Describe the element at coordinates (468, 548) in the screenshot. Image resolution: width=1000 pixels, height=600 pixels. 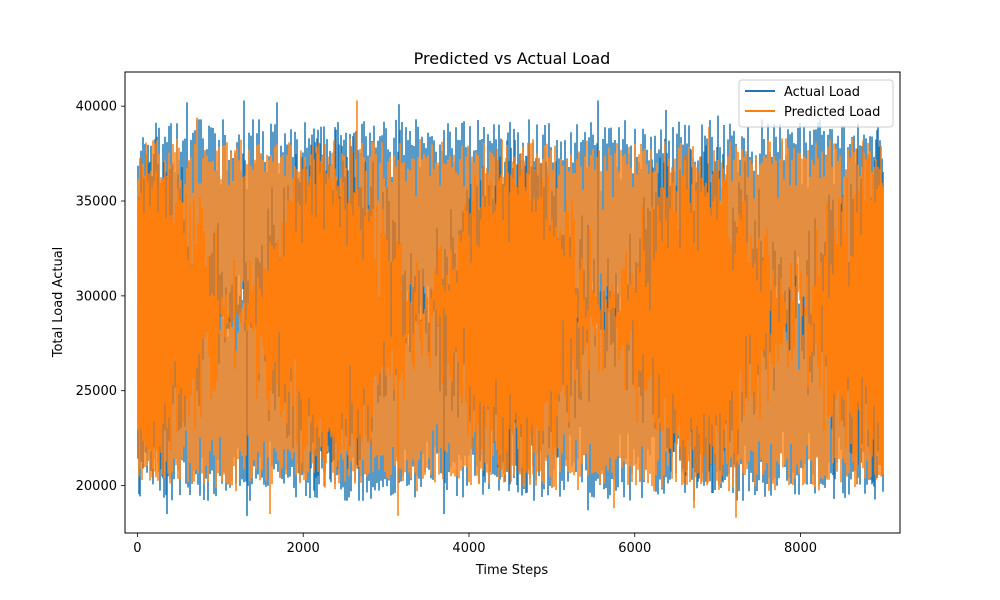
I see `x-tick-label: 4000` at that location.